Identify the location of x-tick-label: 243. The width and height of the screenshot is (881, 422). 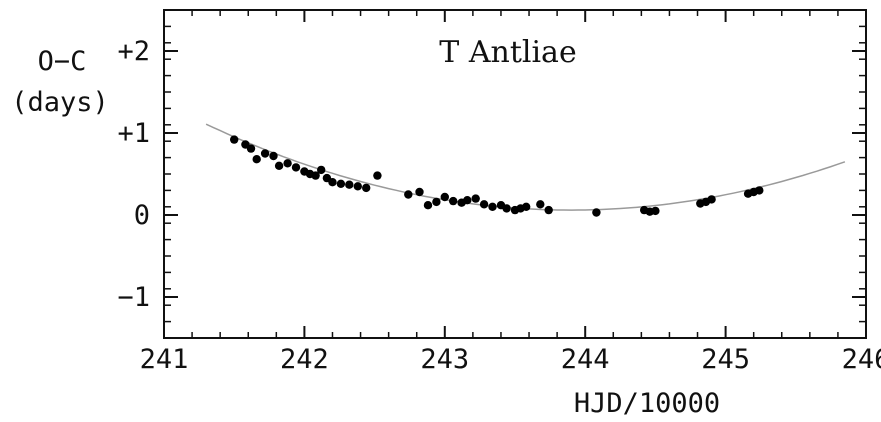
(444, 359).